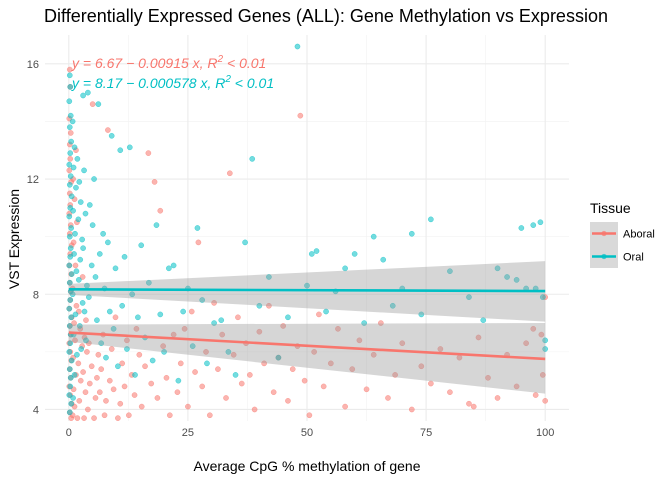  I want to click on regression-line, so click(307, 290).